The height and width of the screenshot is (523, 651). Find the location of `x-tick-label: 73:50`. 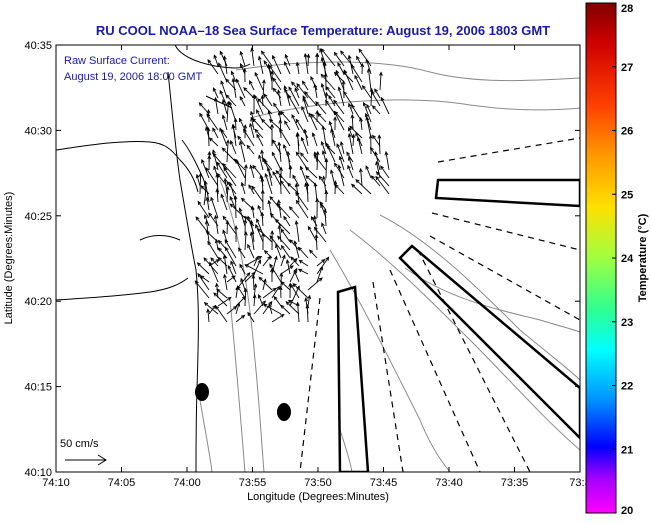

x-tick-label: 73:50 is located at coordinates (318, 483).